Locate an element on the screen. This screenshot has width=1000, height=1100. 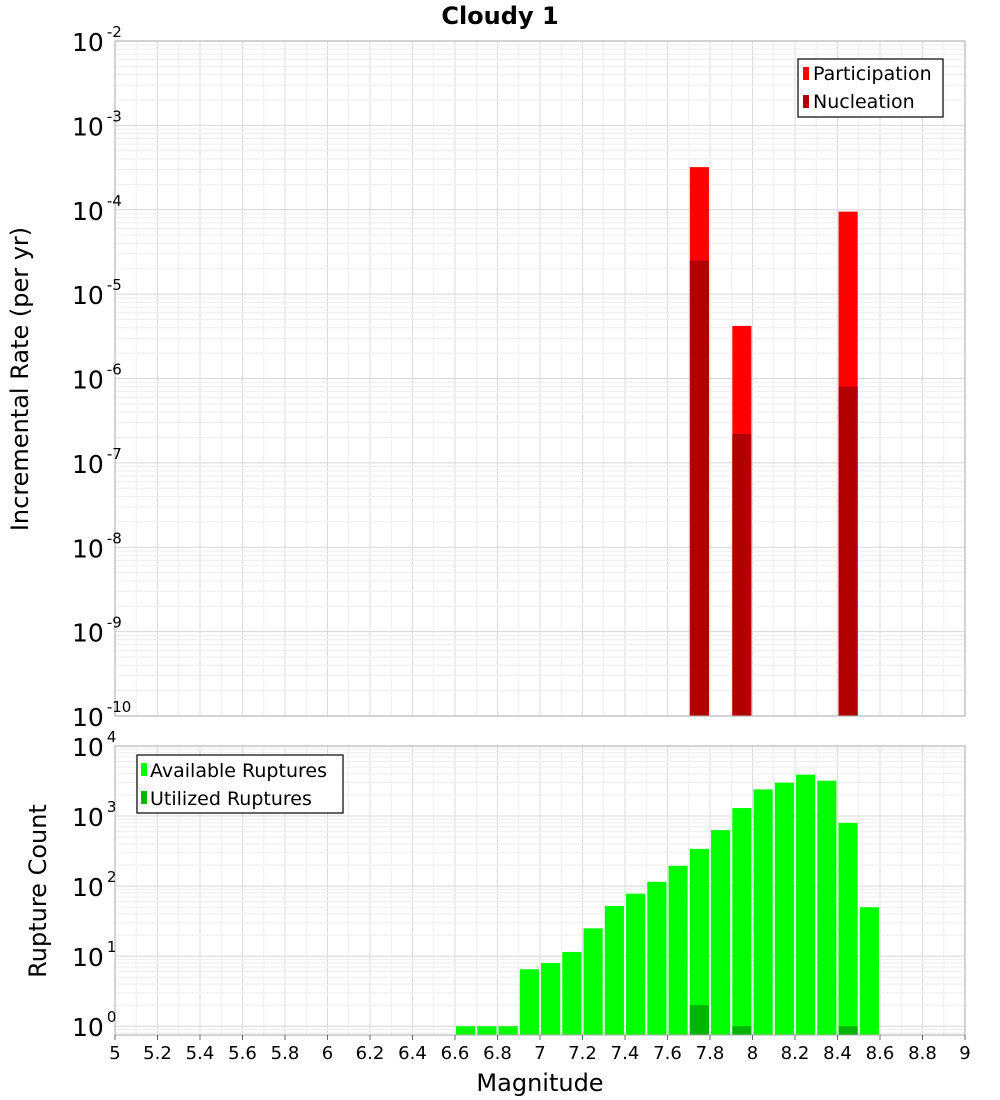
top-legend-box is located at coordinates (870, 88).